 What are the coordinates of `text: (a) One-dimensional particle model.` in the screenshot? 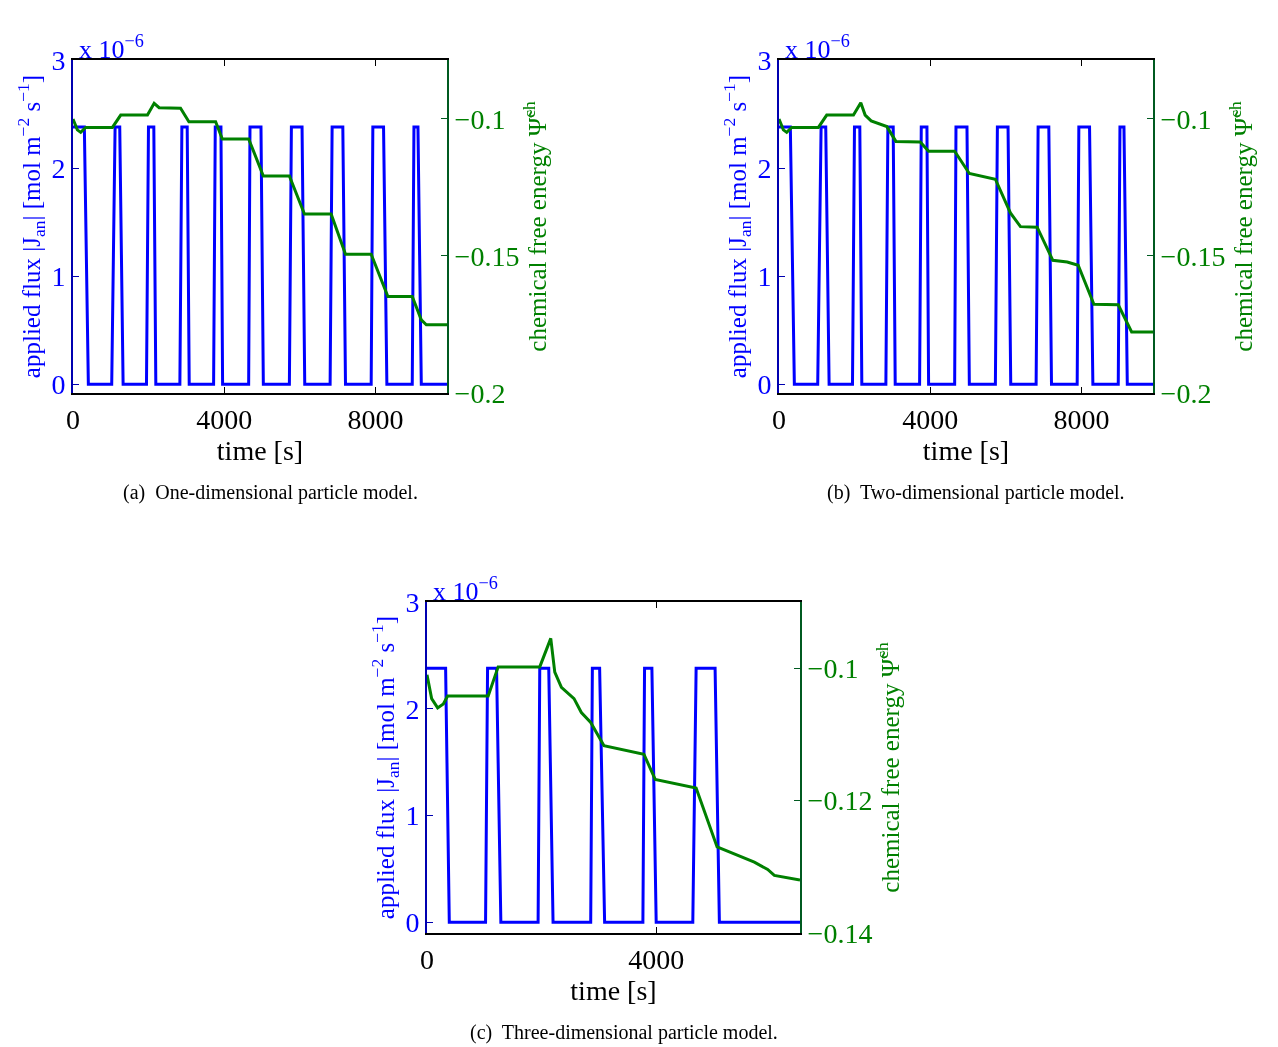 It's located at (270, 492).